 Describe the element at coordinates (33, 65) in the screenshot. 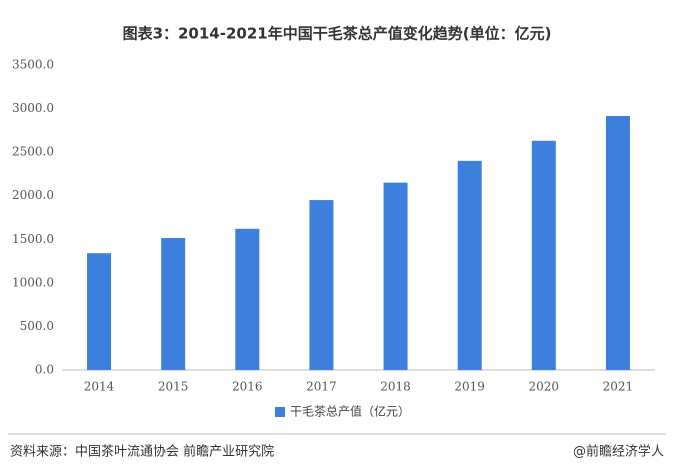

I see `y-tick-label: 3500.0` at that location.